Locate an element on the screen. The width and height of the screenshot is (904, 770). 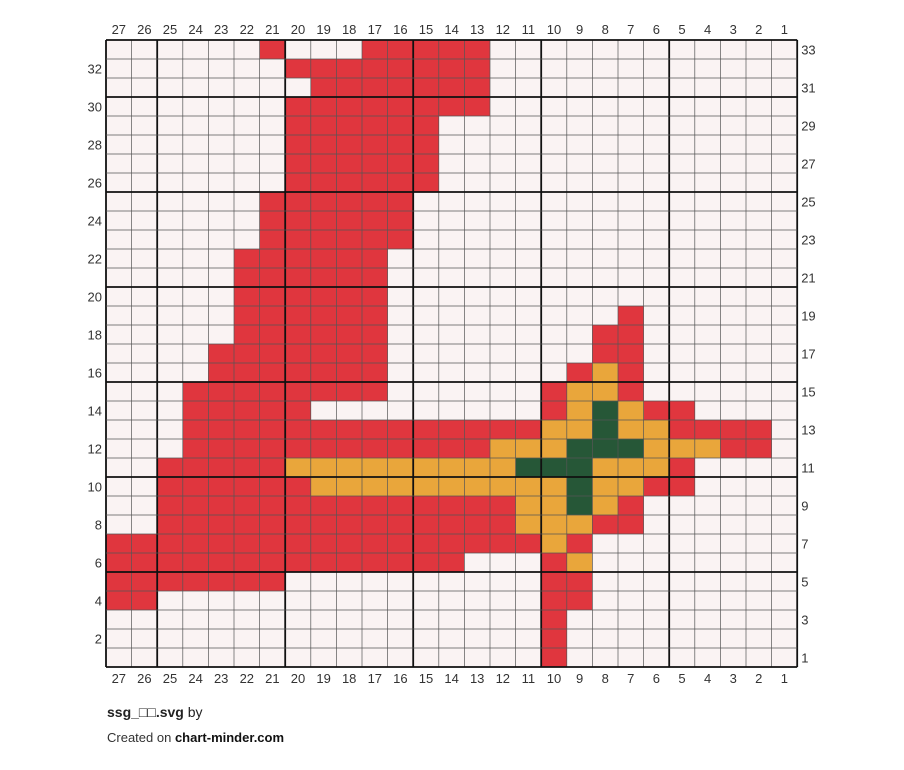
column-number-bottom: 15 is located at coordinates (426, 678).